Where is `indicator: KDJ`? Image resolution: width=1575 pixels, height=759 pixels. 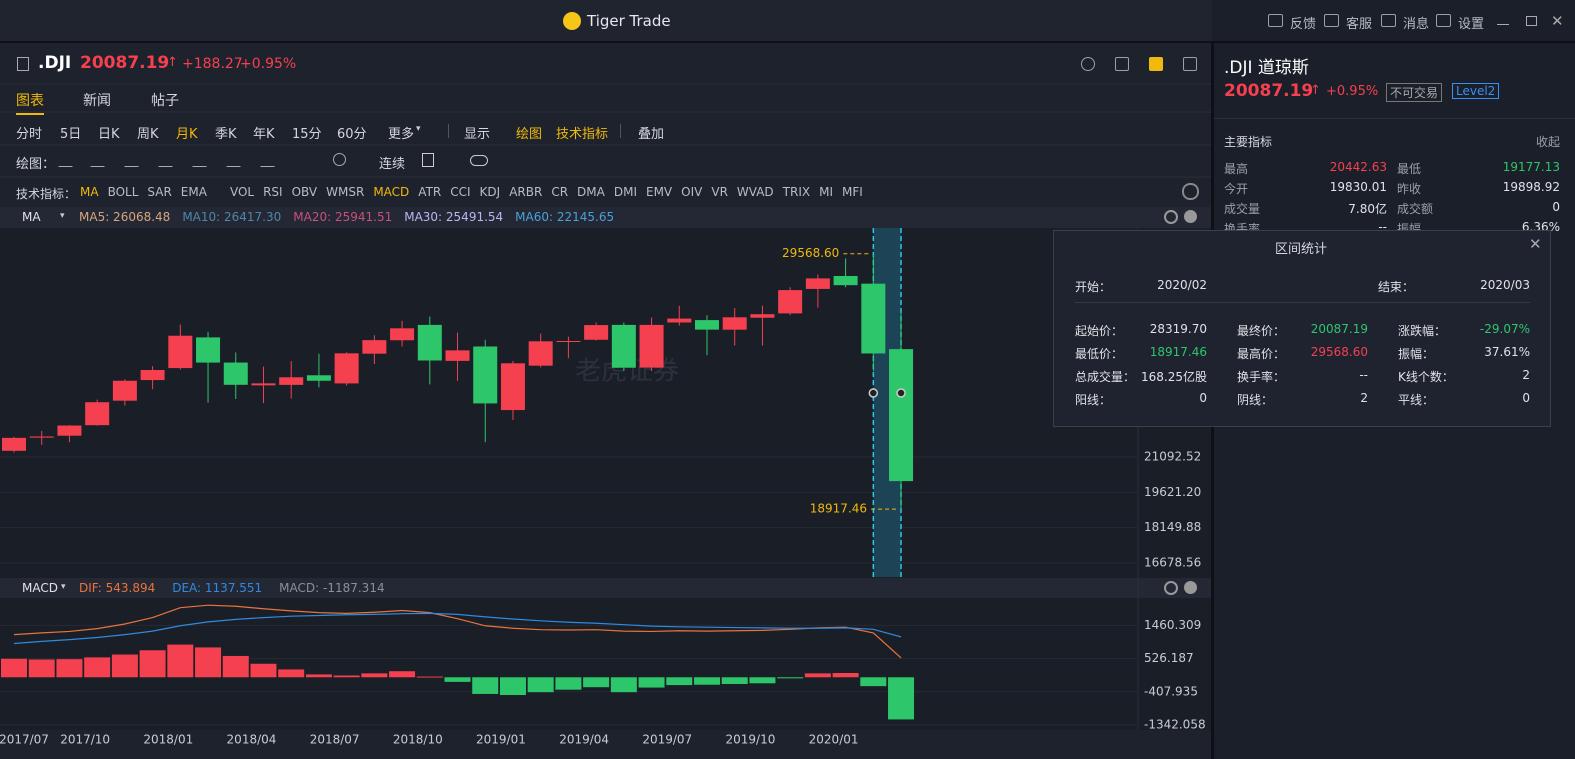 indicator: KDJ is located at coordinates (490, 192).